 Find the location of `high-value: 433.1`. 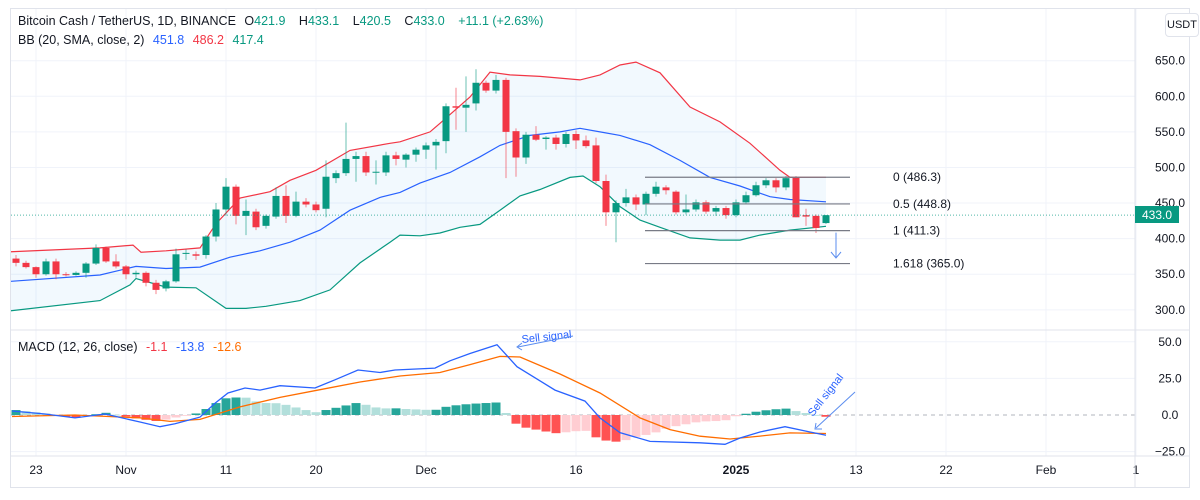

high-value: 433.1 is located at coordinates (323, 21).